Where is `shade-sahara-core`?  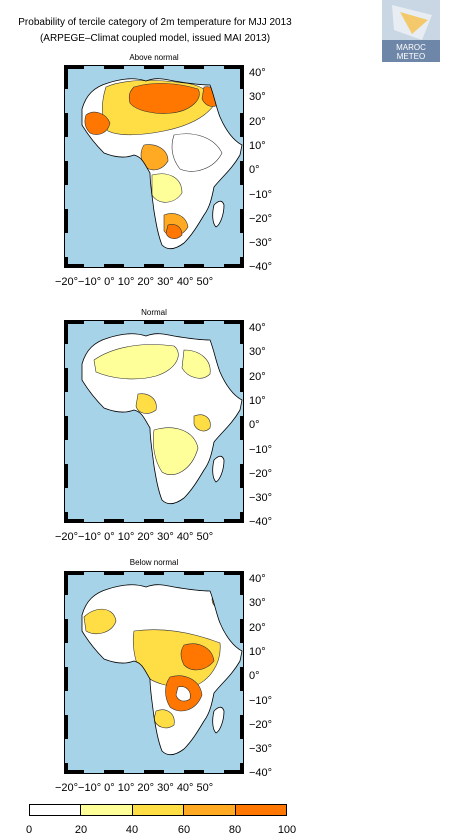
shade-sahara-core is located at coordinates (164, 98).